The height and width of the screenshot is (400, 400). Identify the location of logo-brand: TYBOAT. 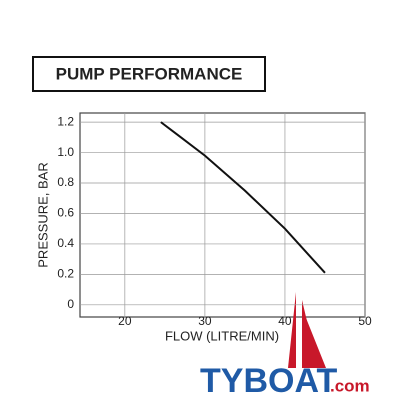
(268, 381).